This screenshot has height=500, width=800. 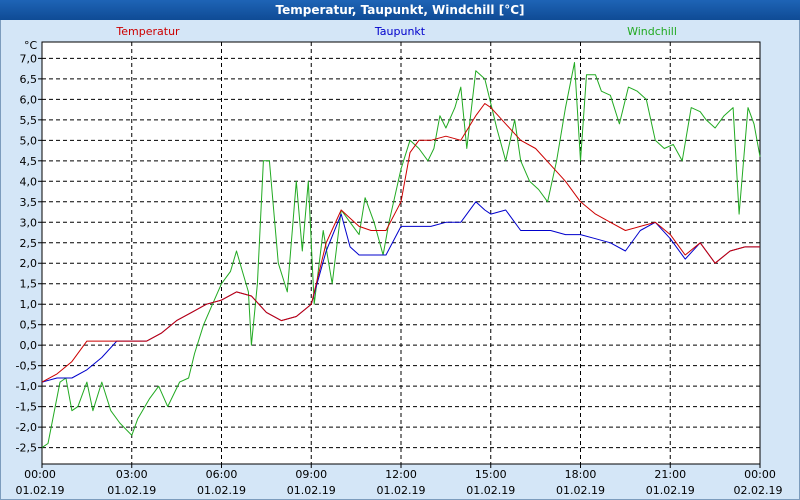 I want to click on y-tick-label: 6,5, so click(x=29, y=79).